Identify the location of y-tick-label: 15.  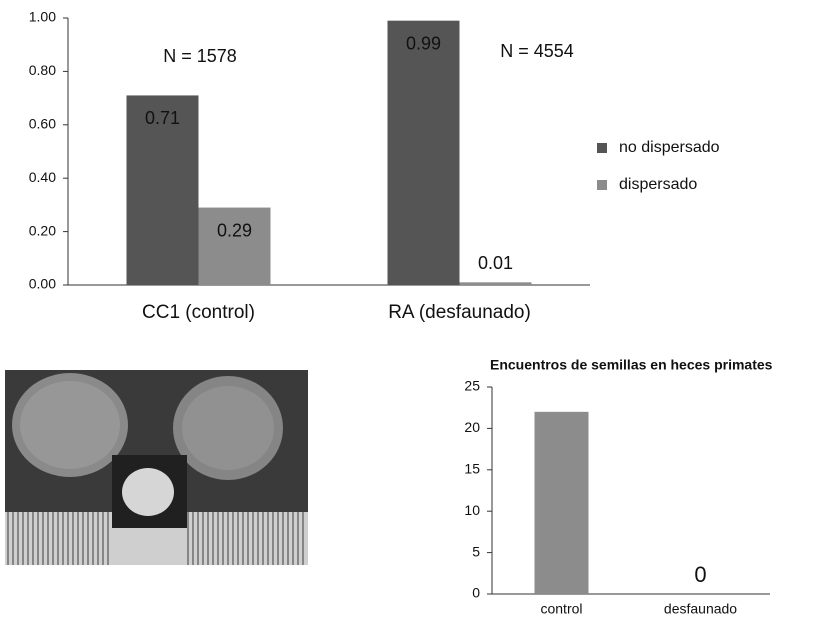
(472, 469).